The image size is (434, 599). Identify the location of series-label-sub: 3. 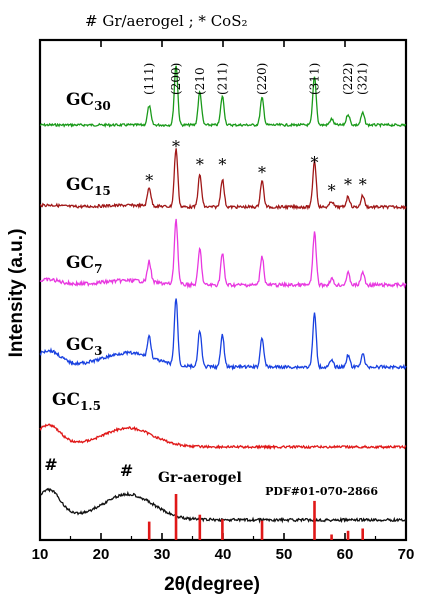
(98, 351).